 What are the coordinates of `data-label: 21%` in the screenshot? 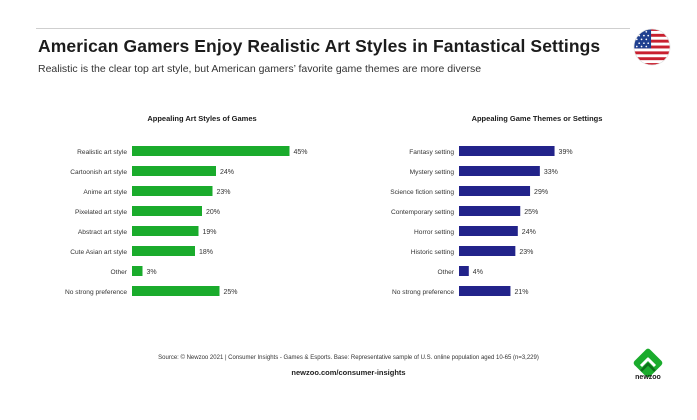 It's located at (521, 292).